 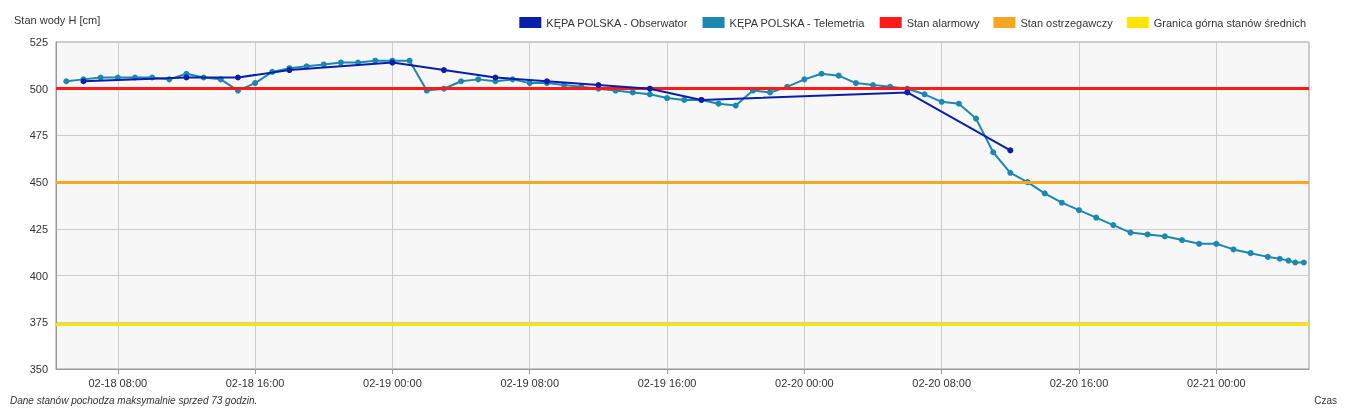 What do you see at coordinates (1067, 22) in the screenshot?
I see `legend-label: Stan ostrzegawczy` at bounding box center [1067, 22].